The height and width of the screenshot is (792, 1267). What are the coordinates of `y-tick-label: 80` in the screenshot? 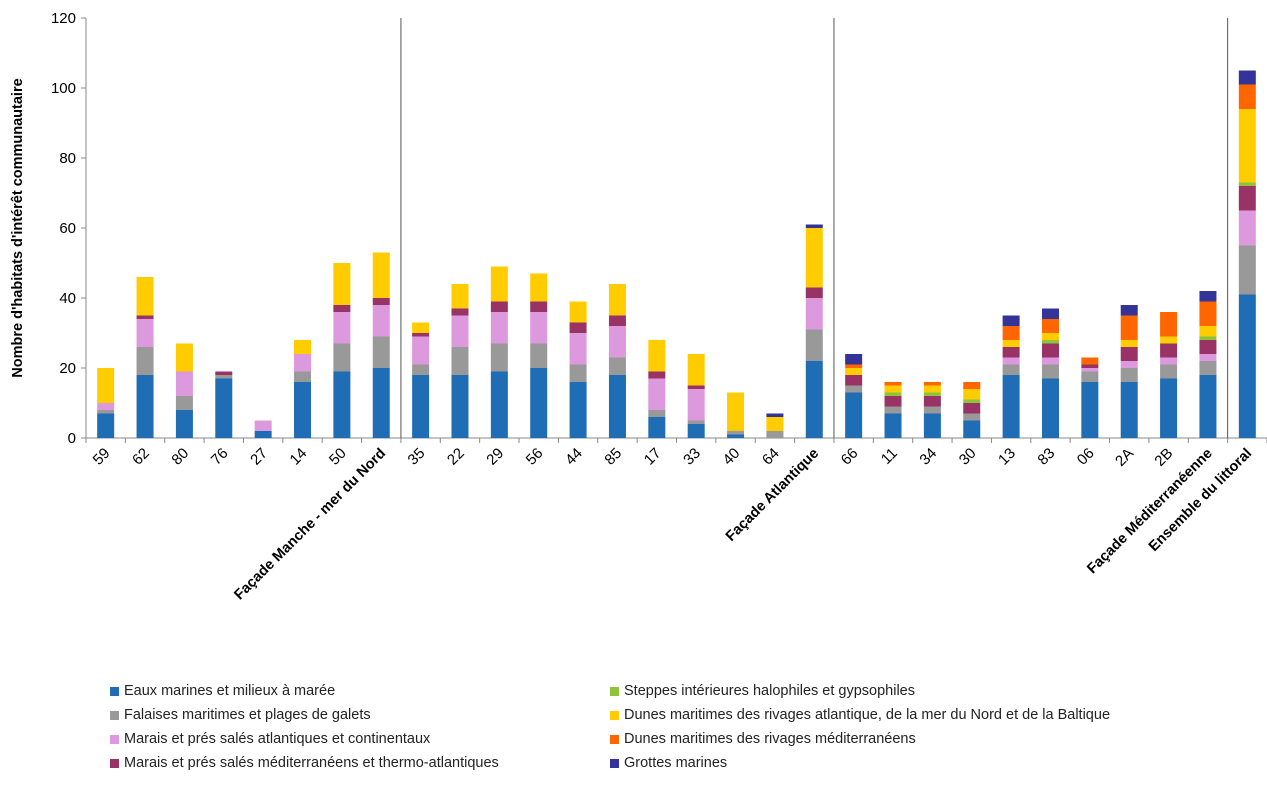 It's located at (67, 158).